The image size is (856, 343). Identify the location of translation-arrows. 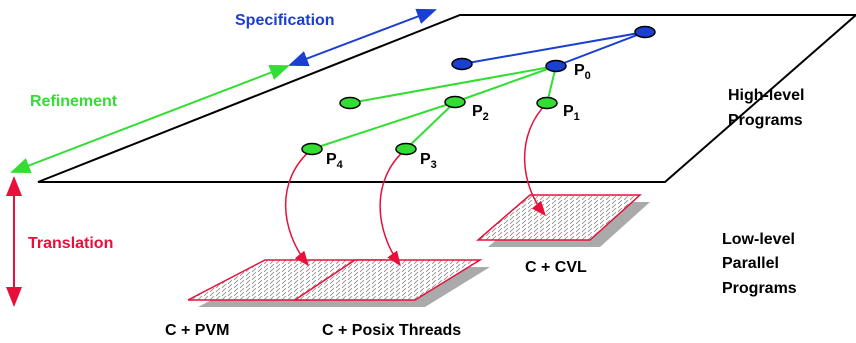
(416, 184).